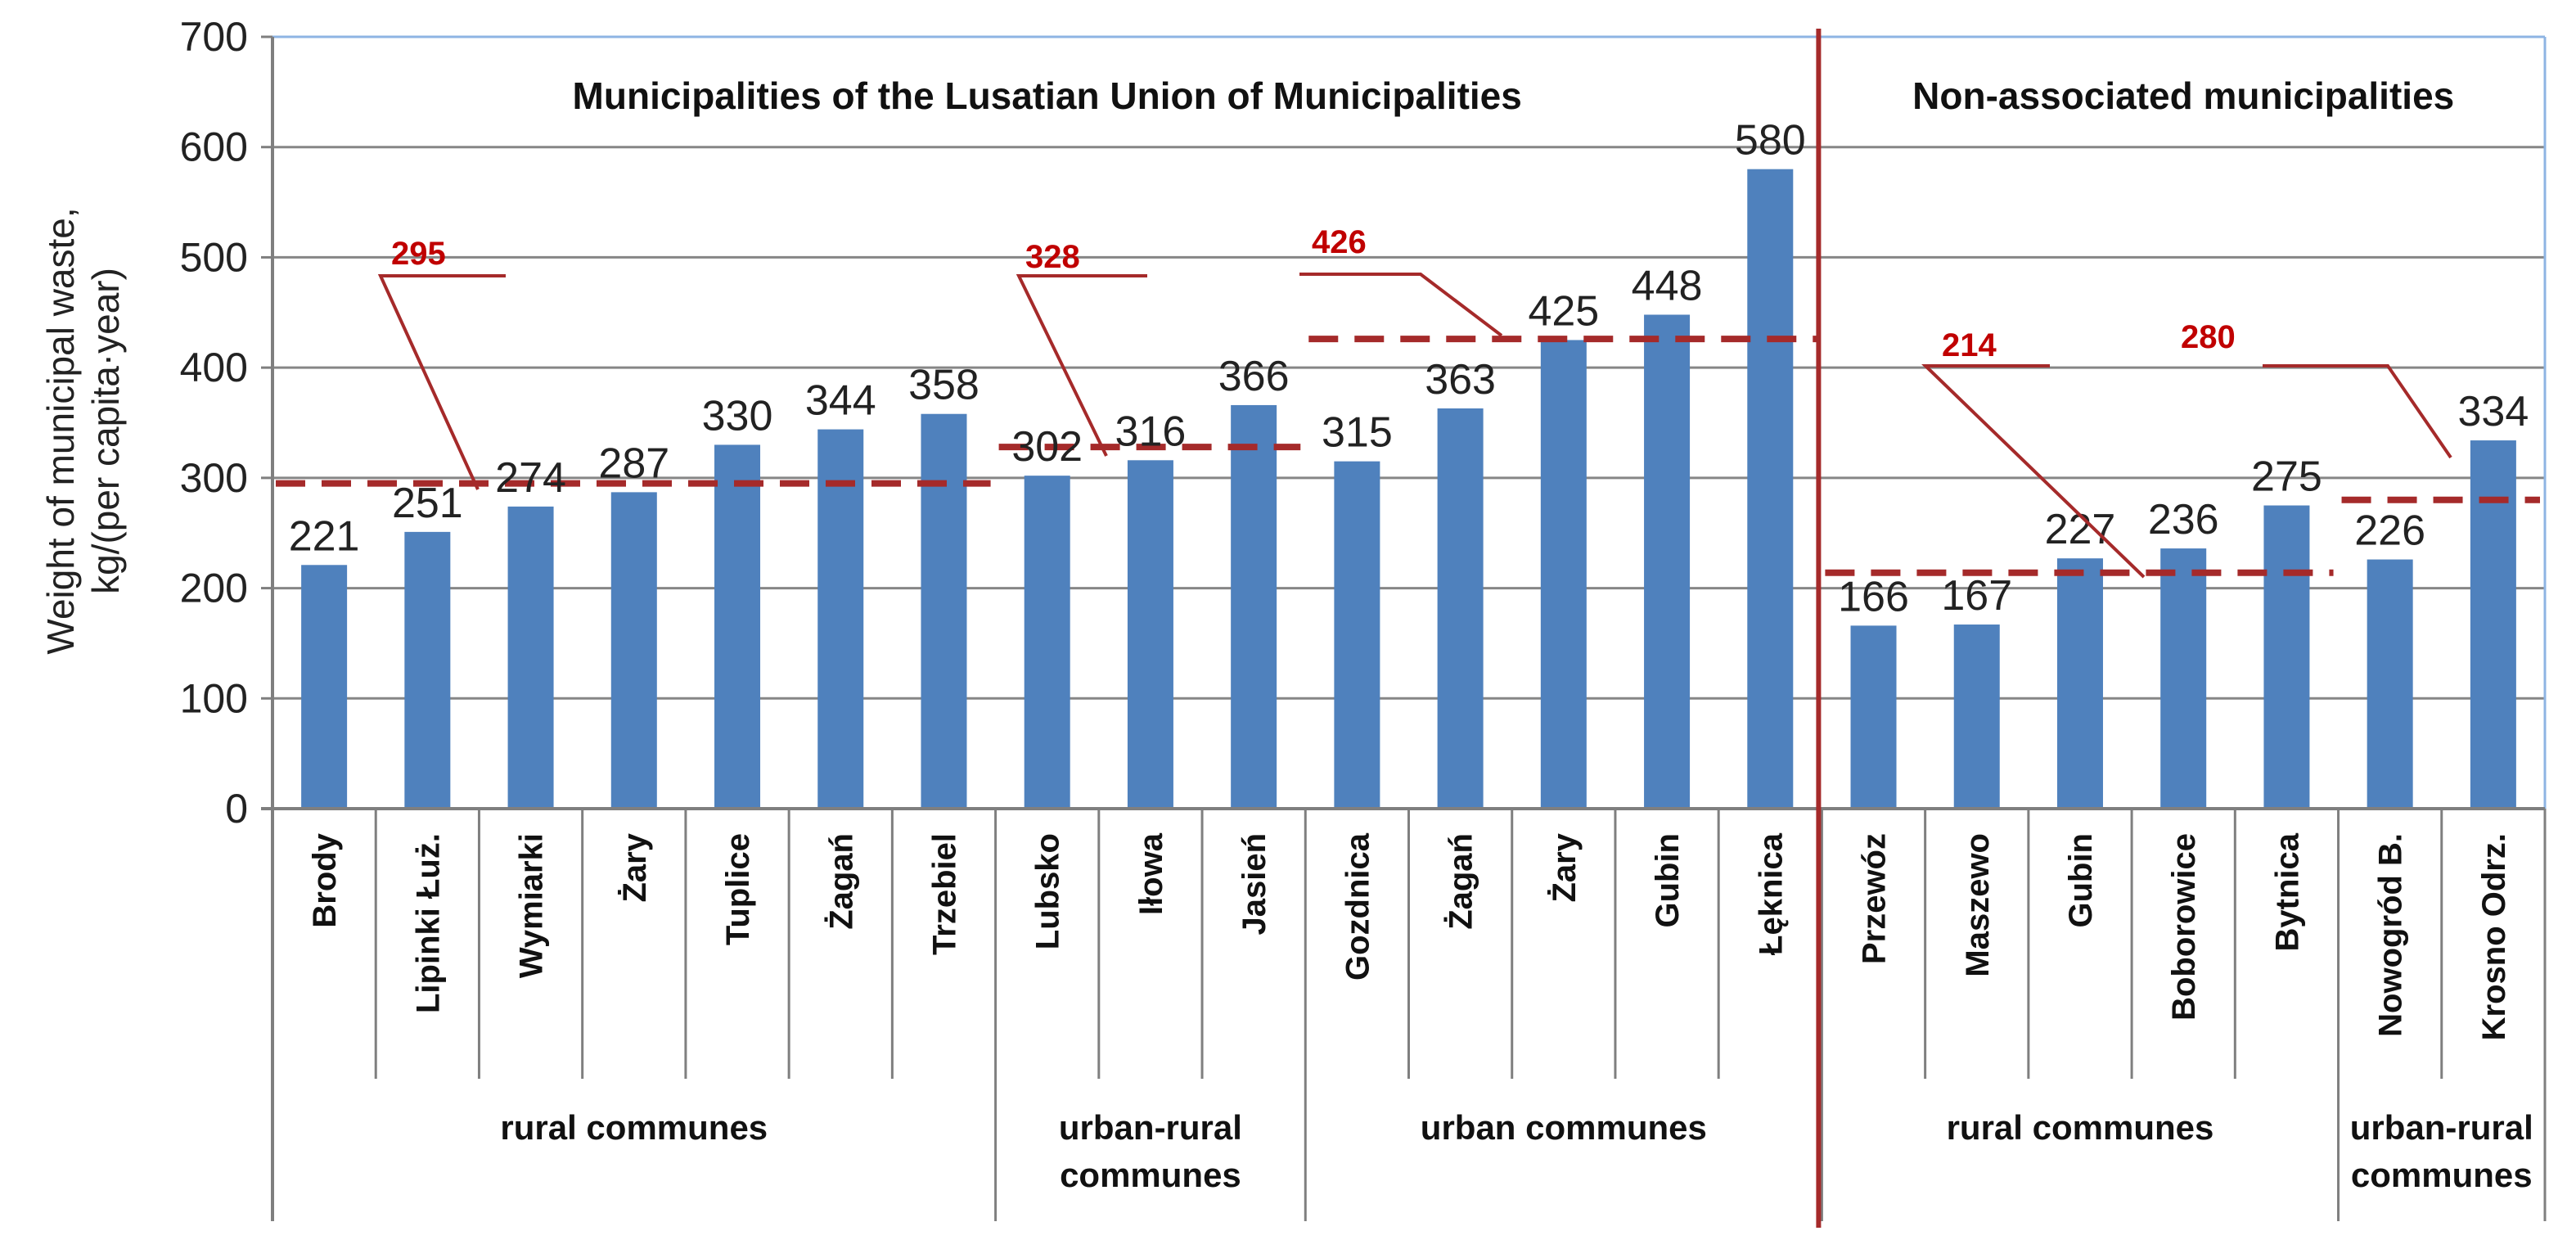 The height and width of the screenshot is (1240, 2576). I want to click on y-tick-label: 700, so click(214, 37).